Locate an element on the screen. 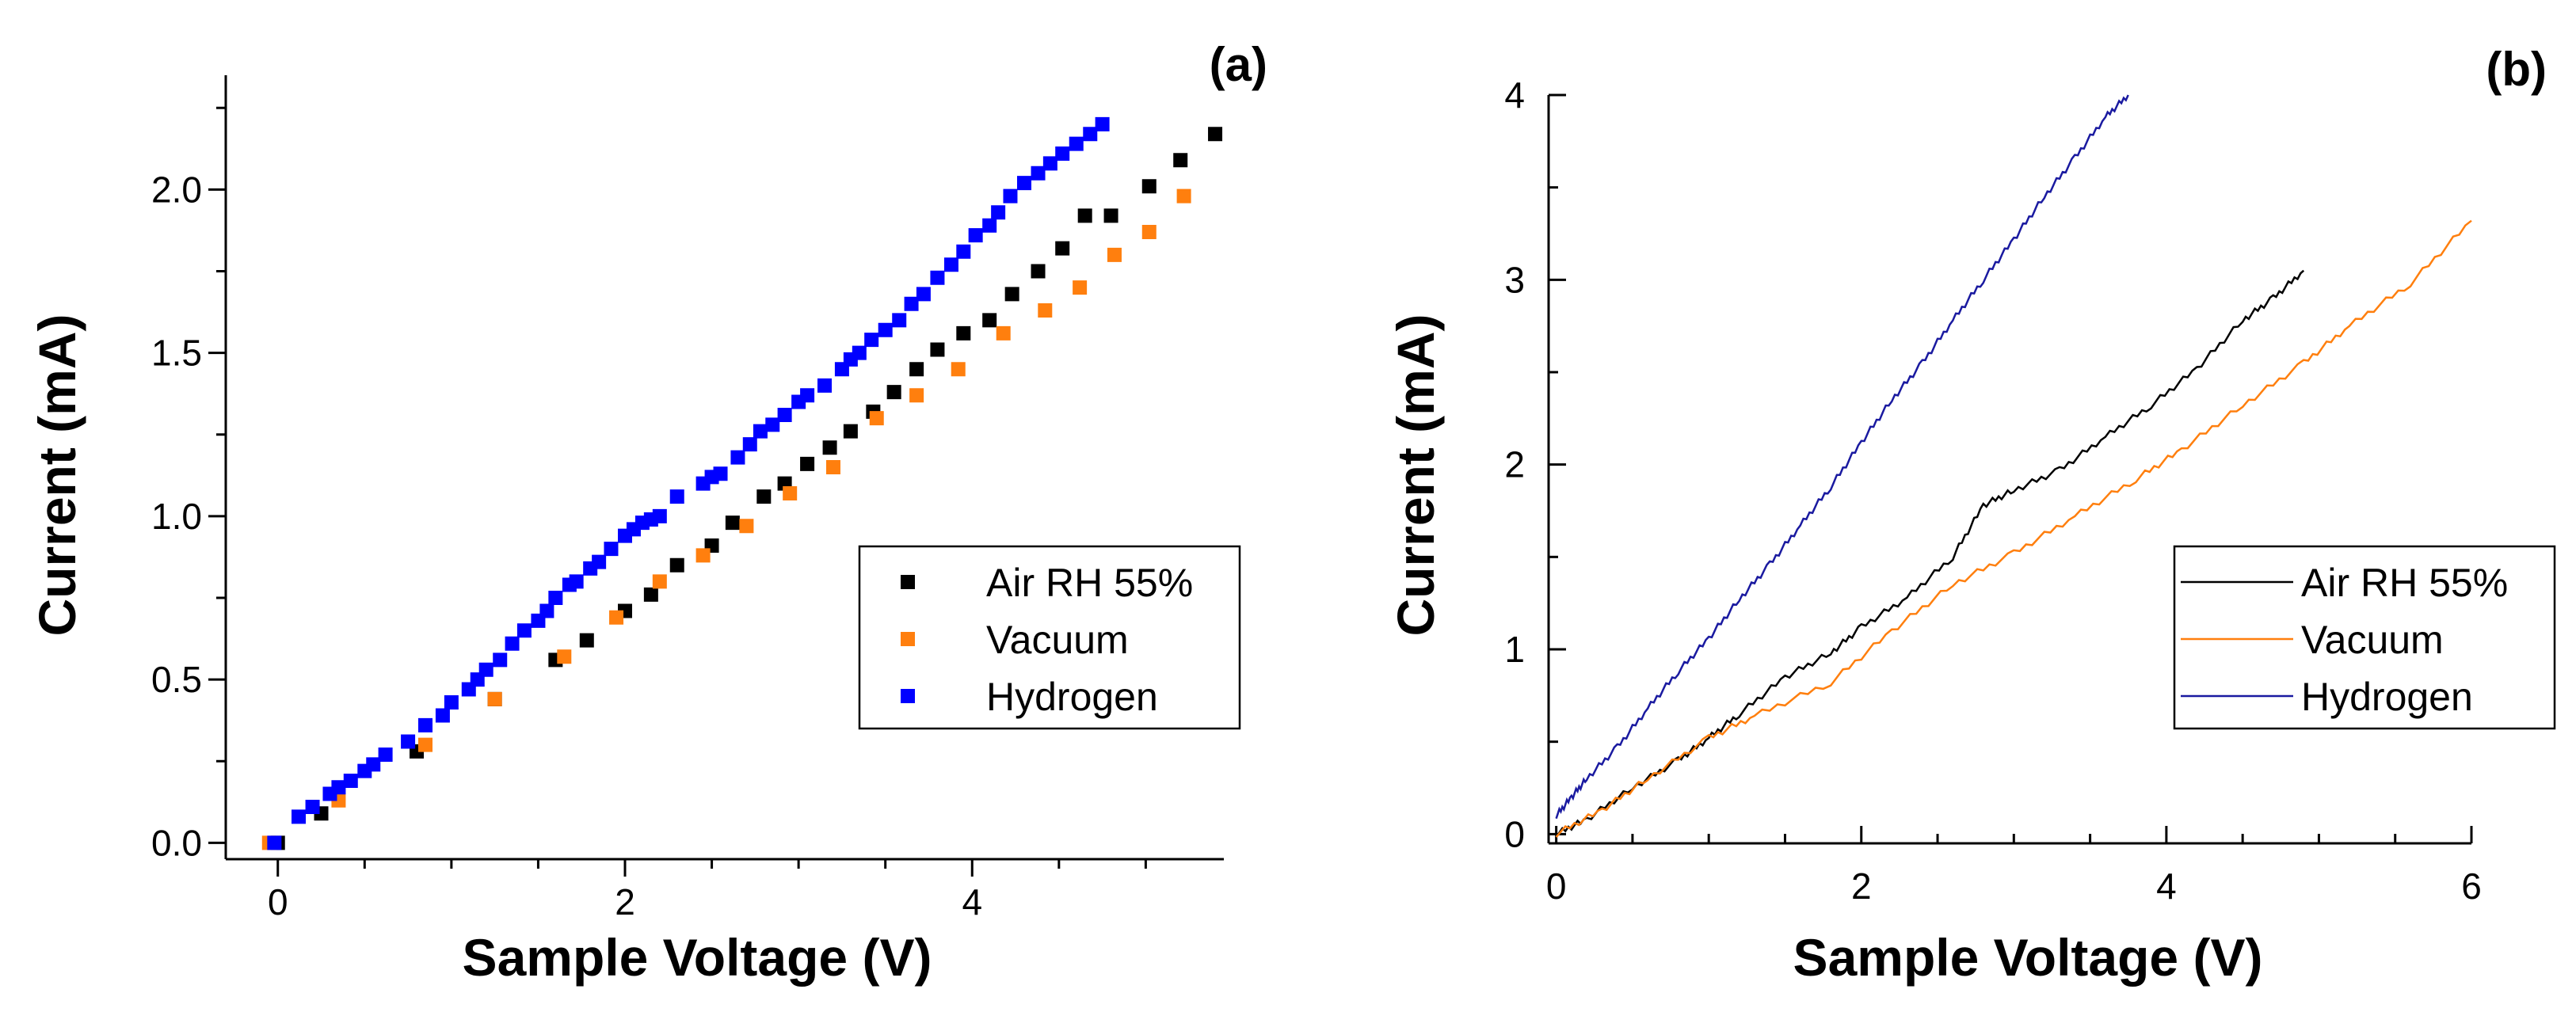 This screenshot has width=2576, height=1012. legend-label: Hydrogen is located at coordinates (1072, 697).